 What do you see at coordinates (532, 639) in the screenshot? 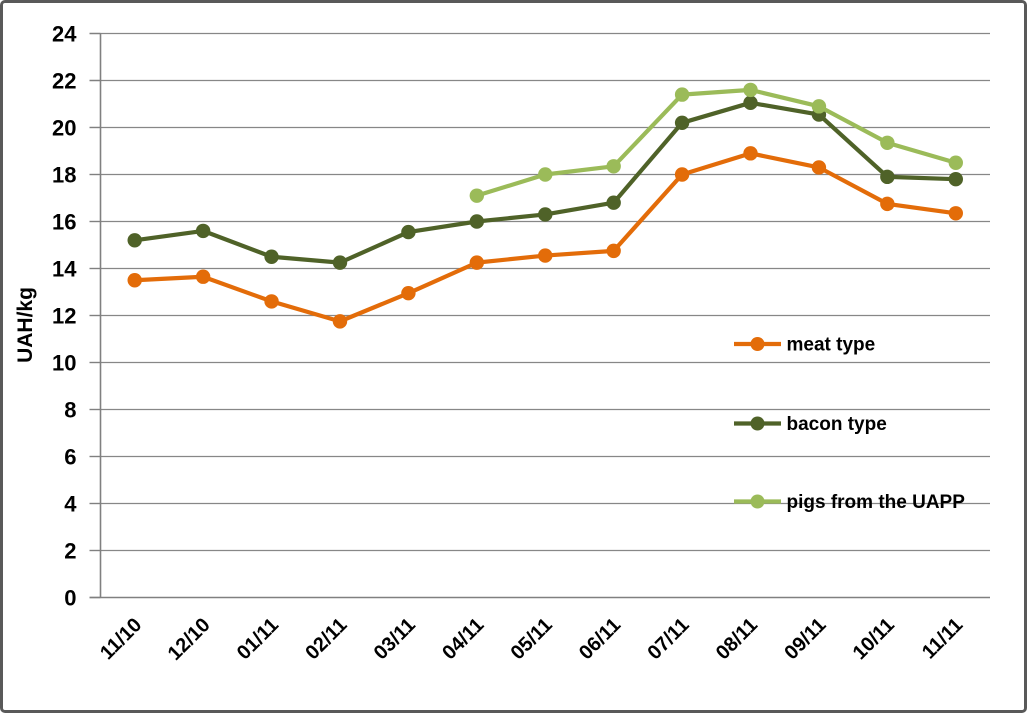
I see `x-axis-tick-label: 05/11` at bounding box center [532, 639].